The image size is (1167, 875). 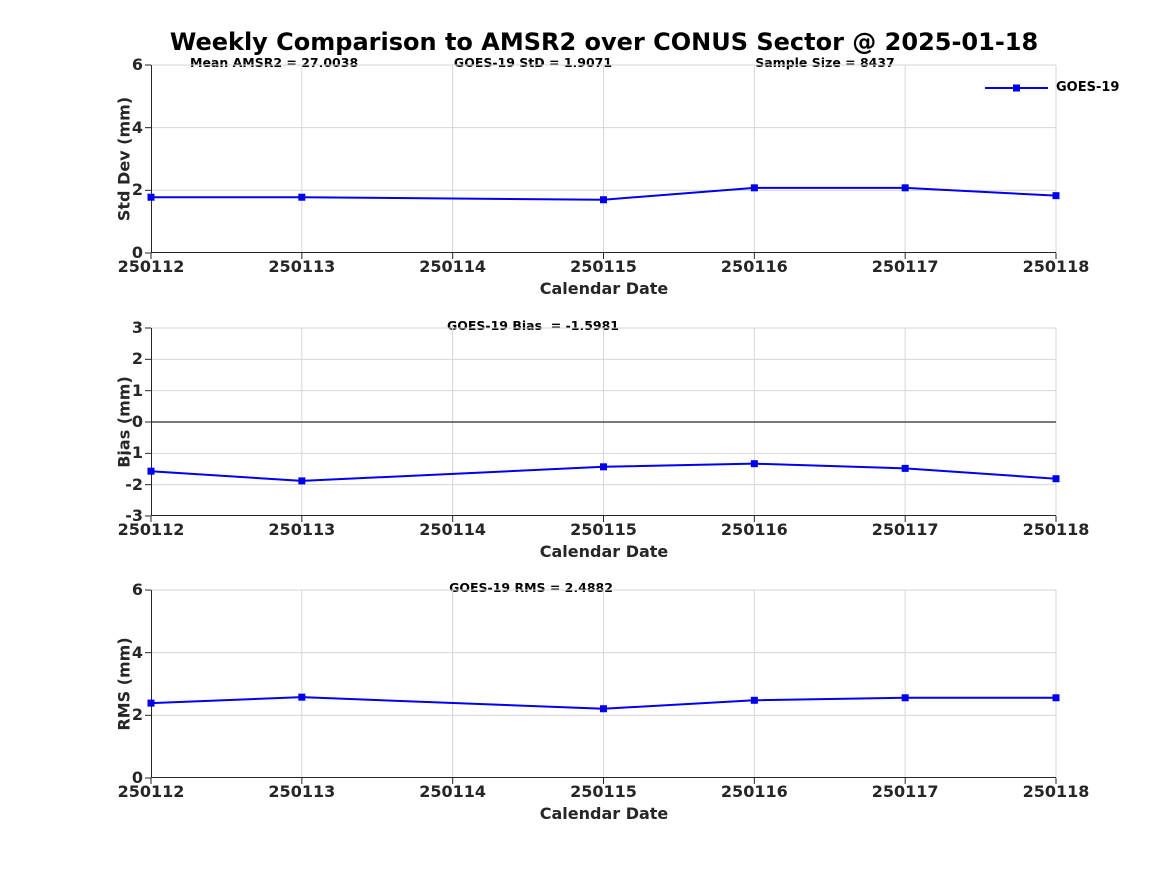 What do you see at coordinates (137, 390) in the screenshot?
I see `y-tick-label: 1` at bounding box center [137, 390].